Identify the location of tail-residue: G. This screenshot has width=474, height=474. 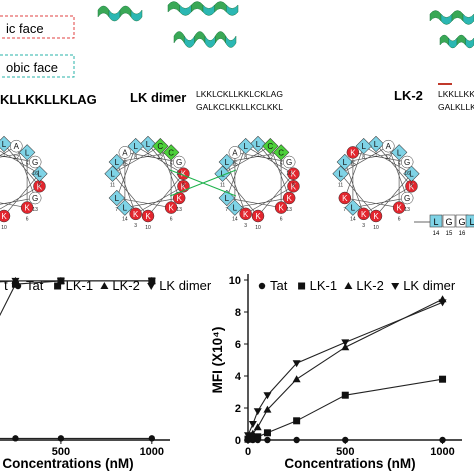
(461, 222).